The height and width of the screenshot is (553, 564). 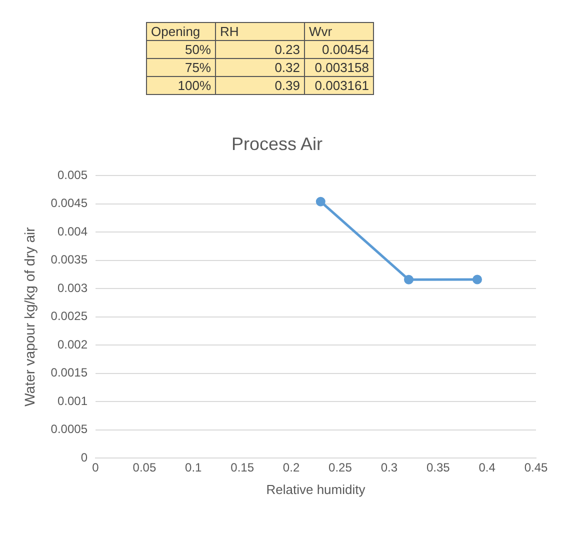 I want to click on x-tick-label: 0.25, so click(x=340, y=467).